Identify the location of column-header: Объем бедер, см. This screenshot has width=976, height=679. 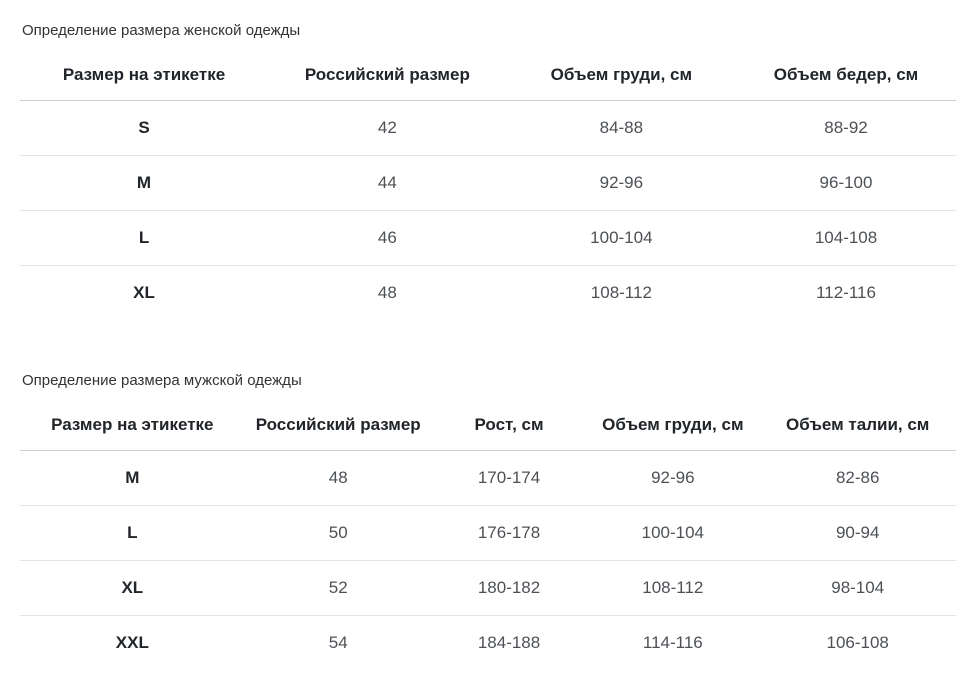
(846, 77).